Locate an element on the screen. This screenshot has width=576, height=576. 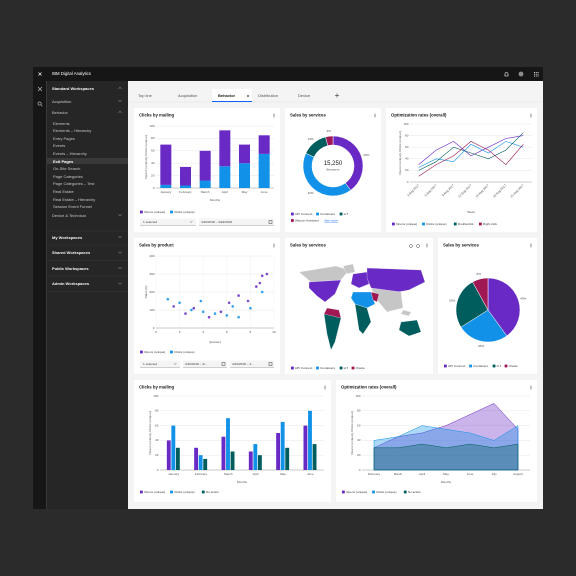
section-title: Admin Workspaces is located at coordinates (71, 284).